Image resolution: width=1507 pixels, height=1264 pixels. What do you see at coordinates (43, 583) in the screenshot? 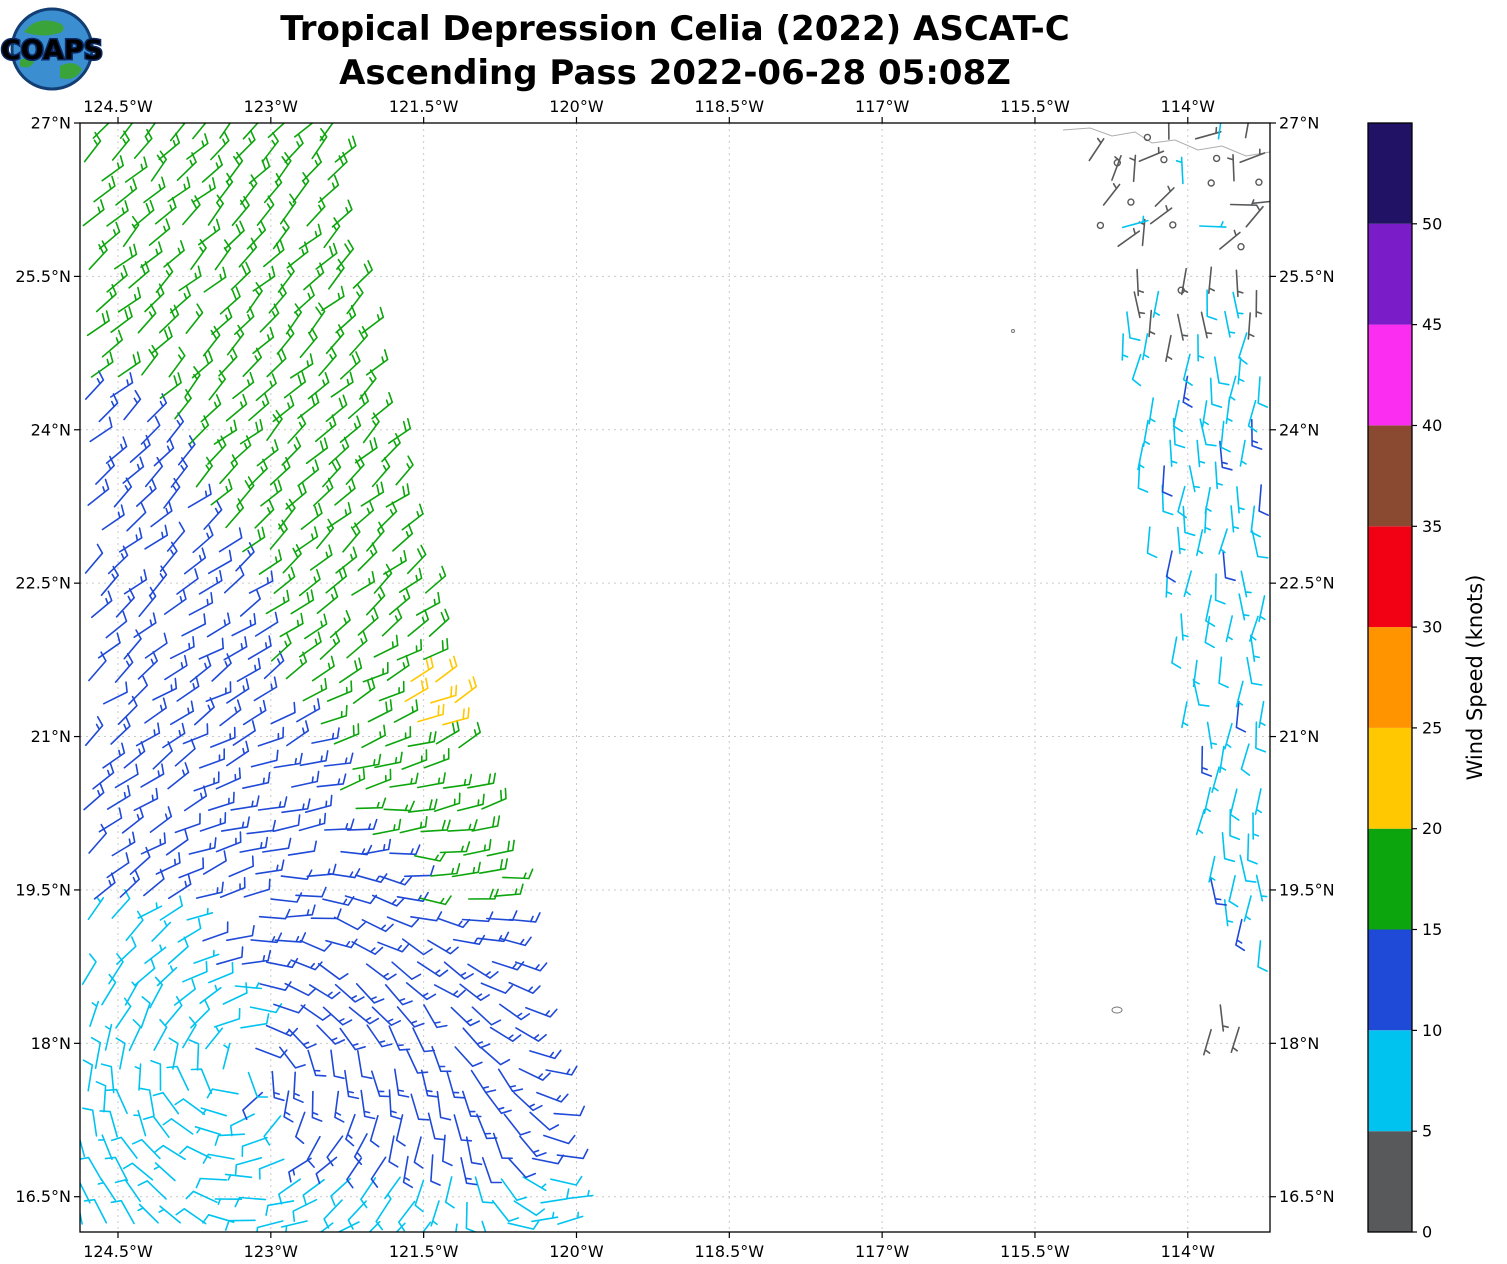
I see `y-tick-label-left: 22.5°N` at bounding box center [43, 583].